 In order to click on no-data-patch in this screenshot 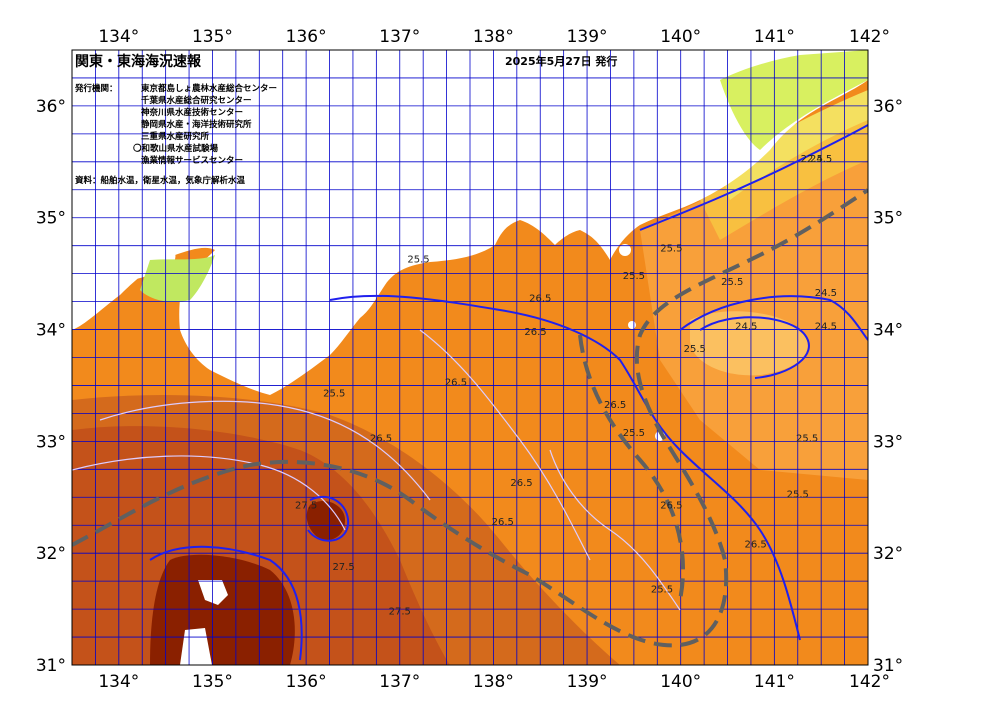, I will do `click(213, 592)`.